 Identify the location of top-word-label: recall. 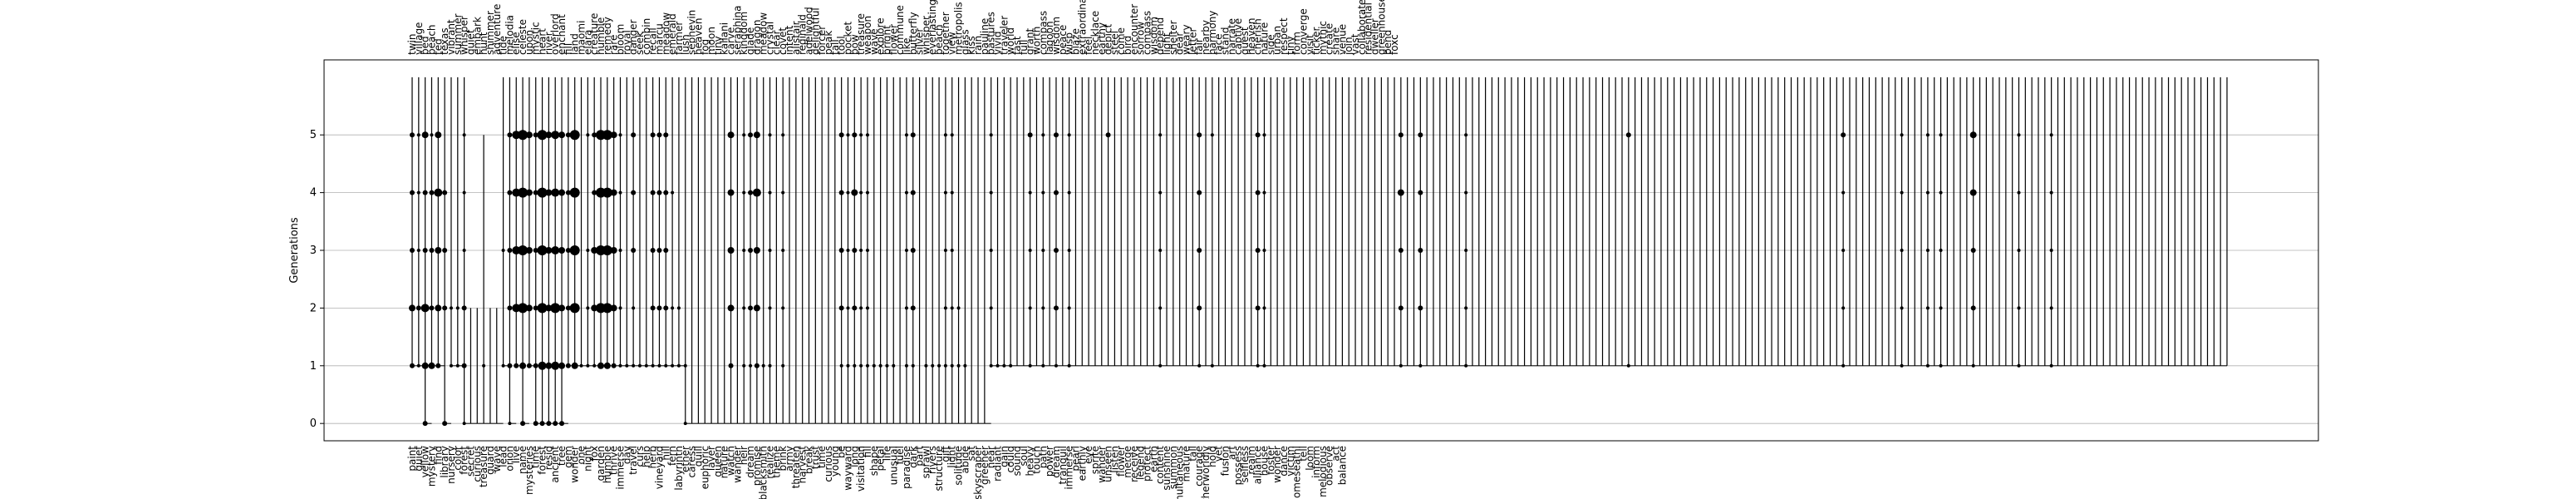
(653, 41).